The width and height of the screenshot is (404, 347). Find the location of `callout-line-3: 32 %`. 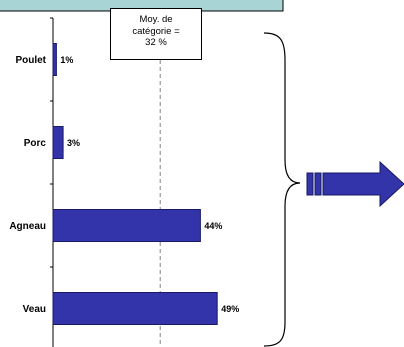

callout-line-3: 32 % is located at coordinates (156, 42).